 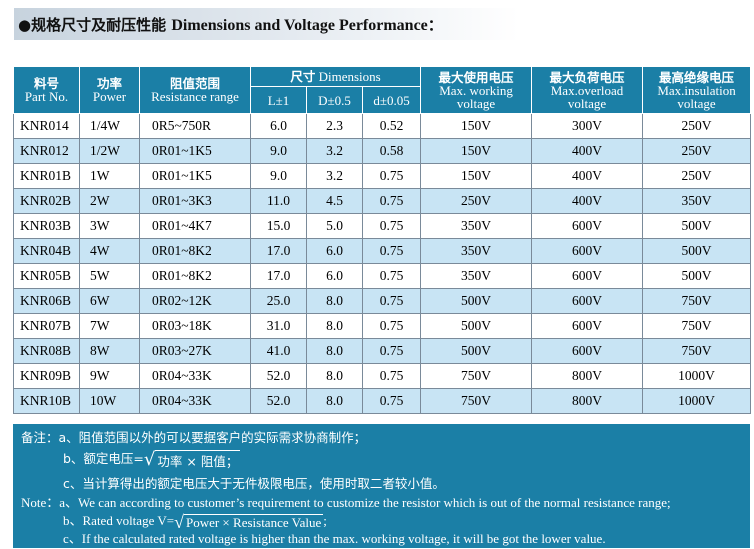 What do you see at coordinates (278, 126) in the screenshot?
I see `cell-L: 6.0` at bounding box center [278, 126].